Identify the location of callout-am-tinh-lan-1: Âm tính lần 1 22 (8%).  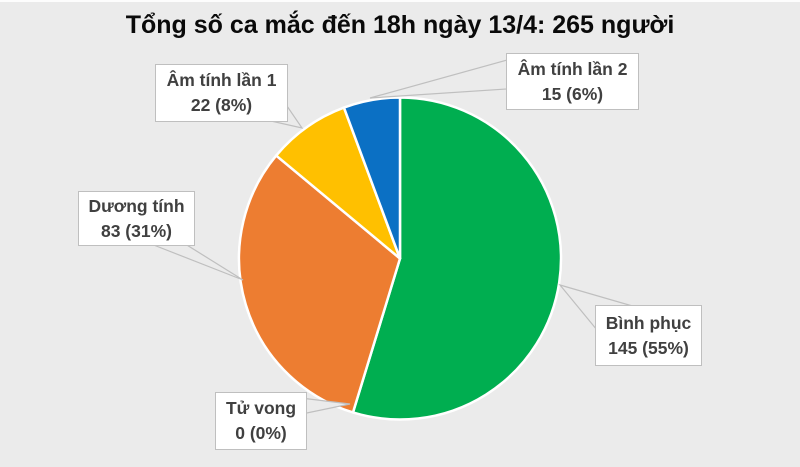
(221, 93).